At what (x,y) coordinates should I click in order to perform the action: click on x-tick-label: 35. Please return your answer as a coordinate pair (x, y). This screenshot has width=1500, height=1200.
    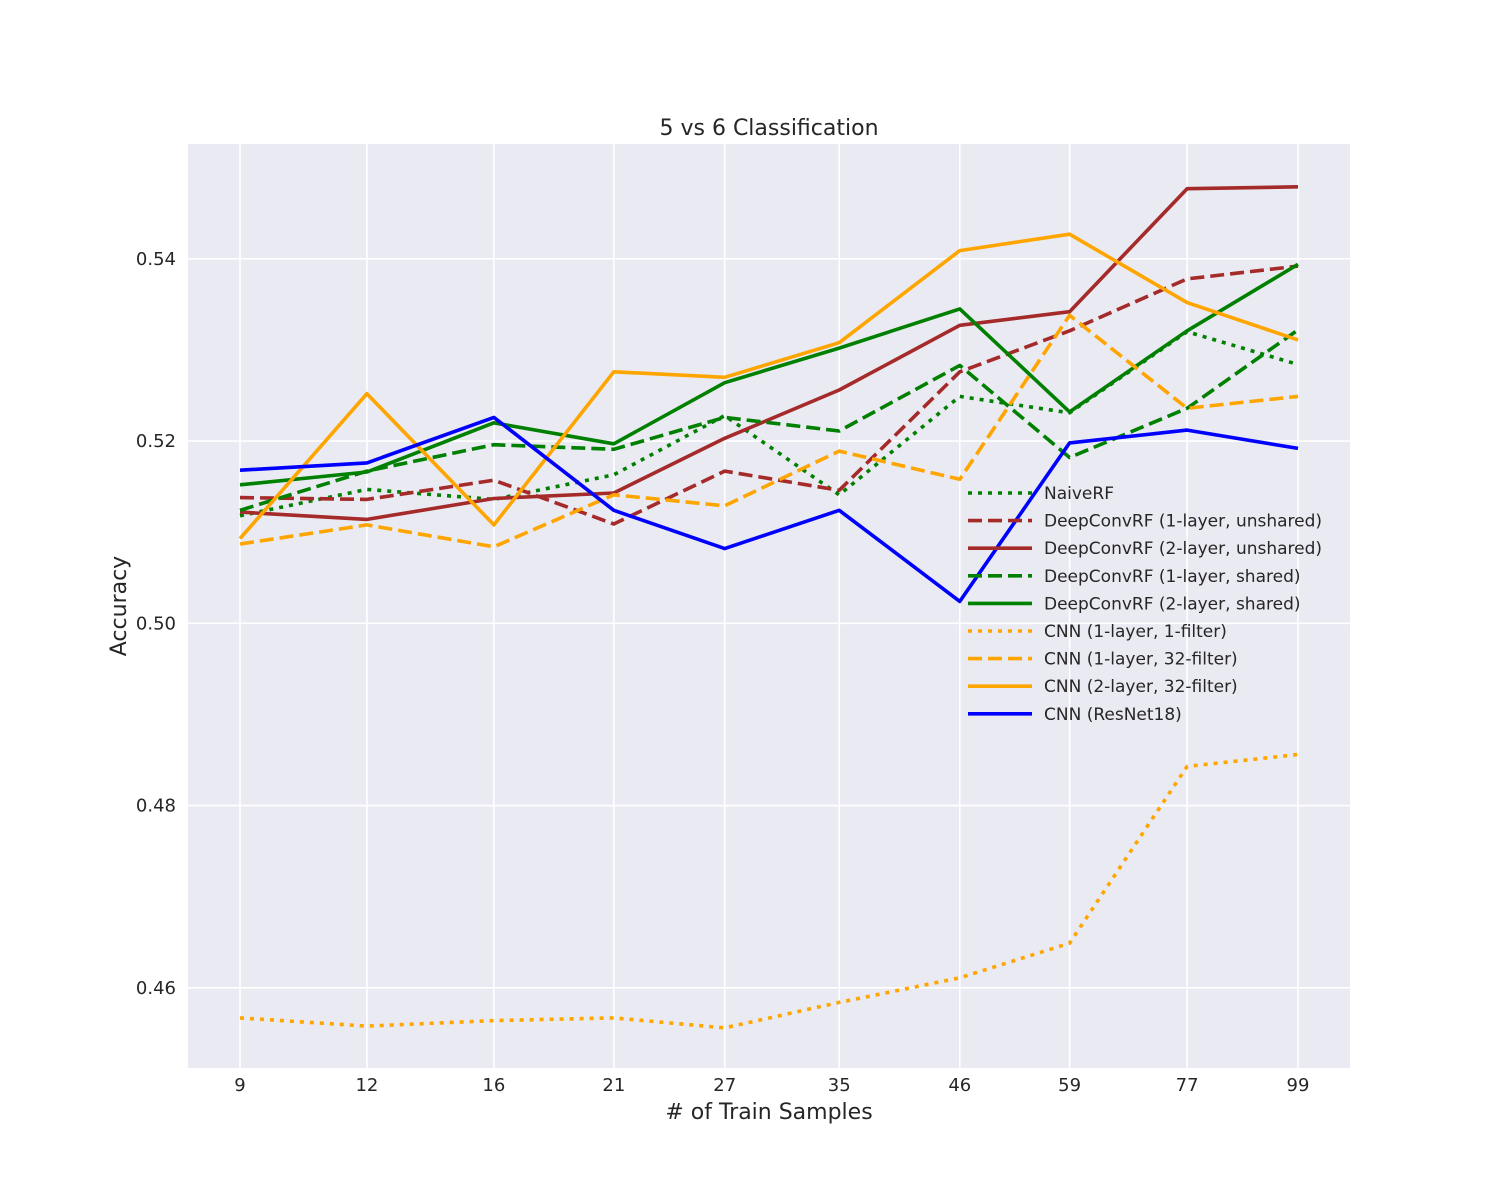
    Looking at the image, I should click on (839, 1085).